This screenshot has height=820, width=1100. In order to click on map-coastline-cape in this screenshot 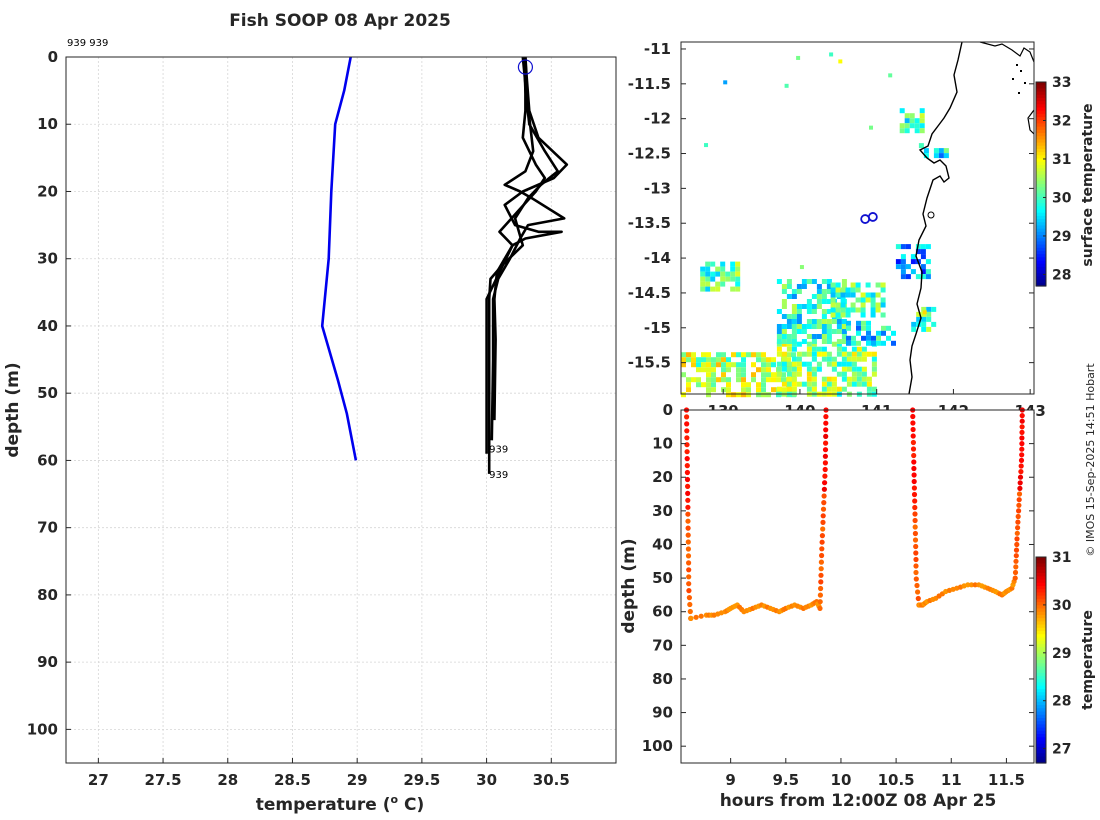, I will do `click(1031, 122)`.